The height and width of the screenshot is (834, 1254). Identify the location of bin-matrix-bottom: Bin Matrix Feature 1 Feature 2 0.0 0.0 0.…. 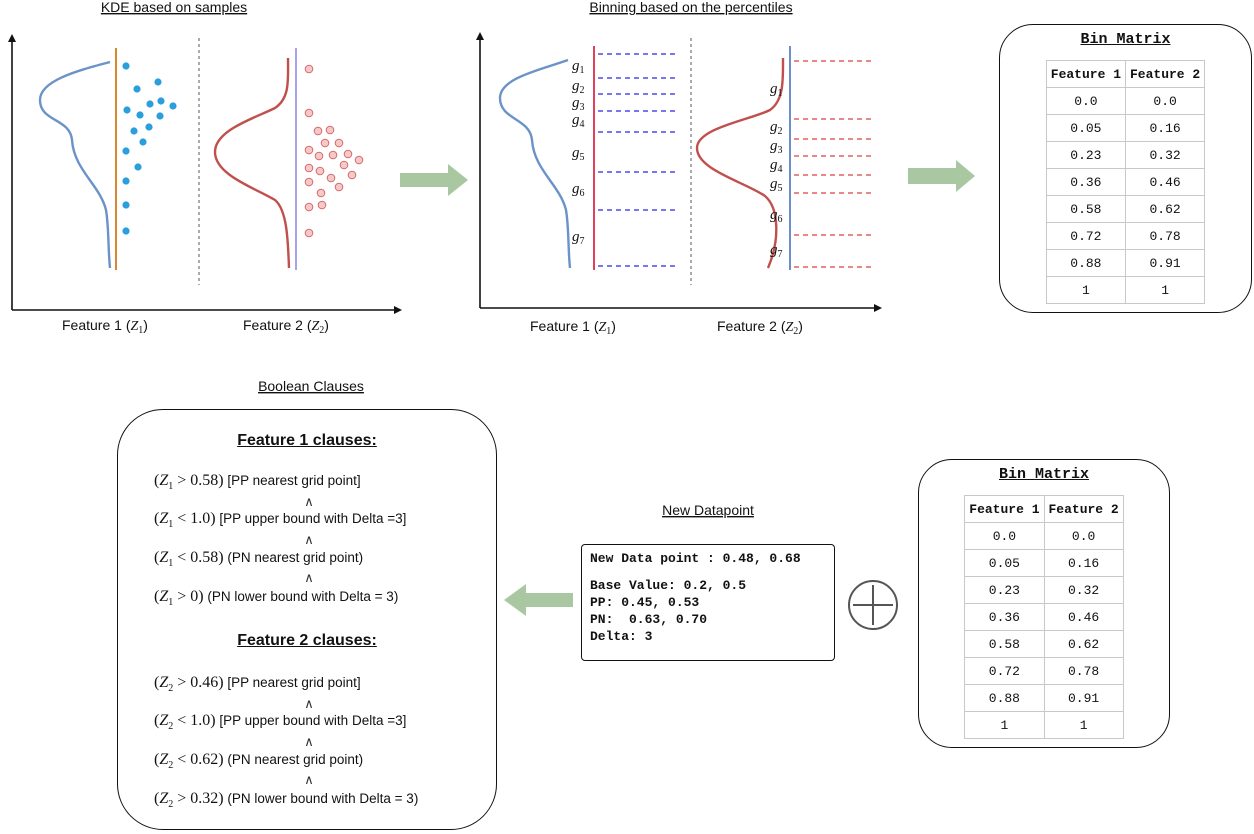
(1044, 603).